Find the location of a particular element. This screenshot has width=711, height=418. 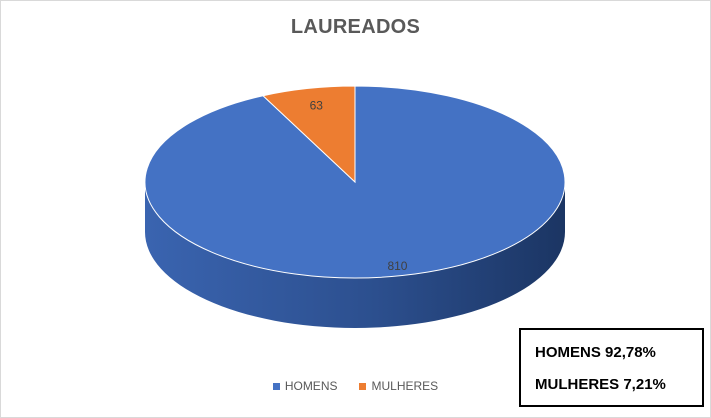

percentage-homens: HOMENS 92,78% is located at coordinates (595, 352).